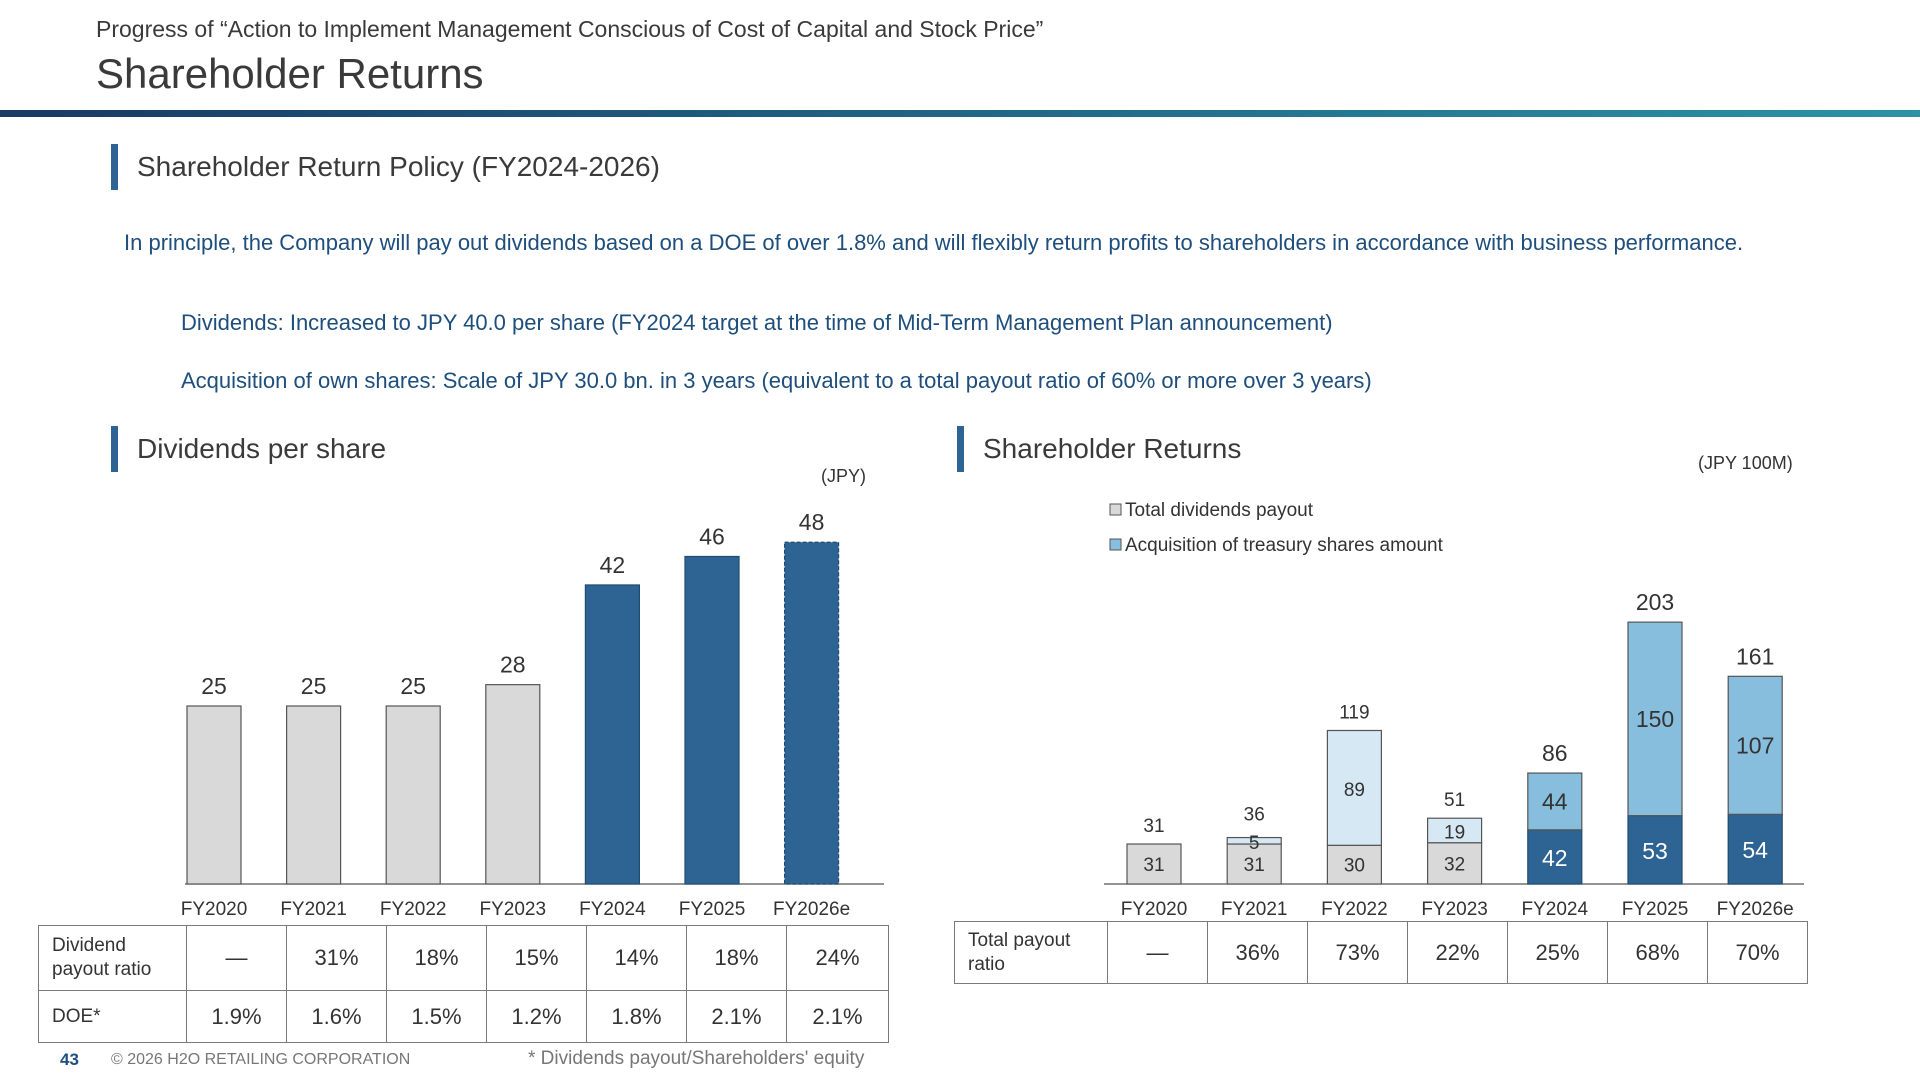  I want to click on segment-label: 42, so click(1555, 858).